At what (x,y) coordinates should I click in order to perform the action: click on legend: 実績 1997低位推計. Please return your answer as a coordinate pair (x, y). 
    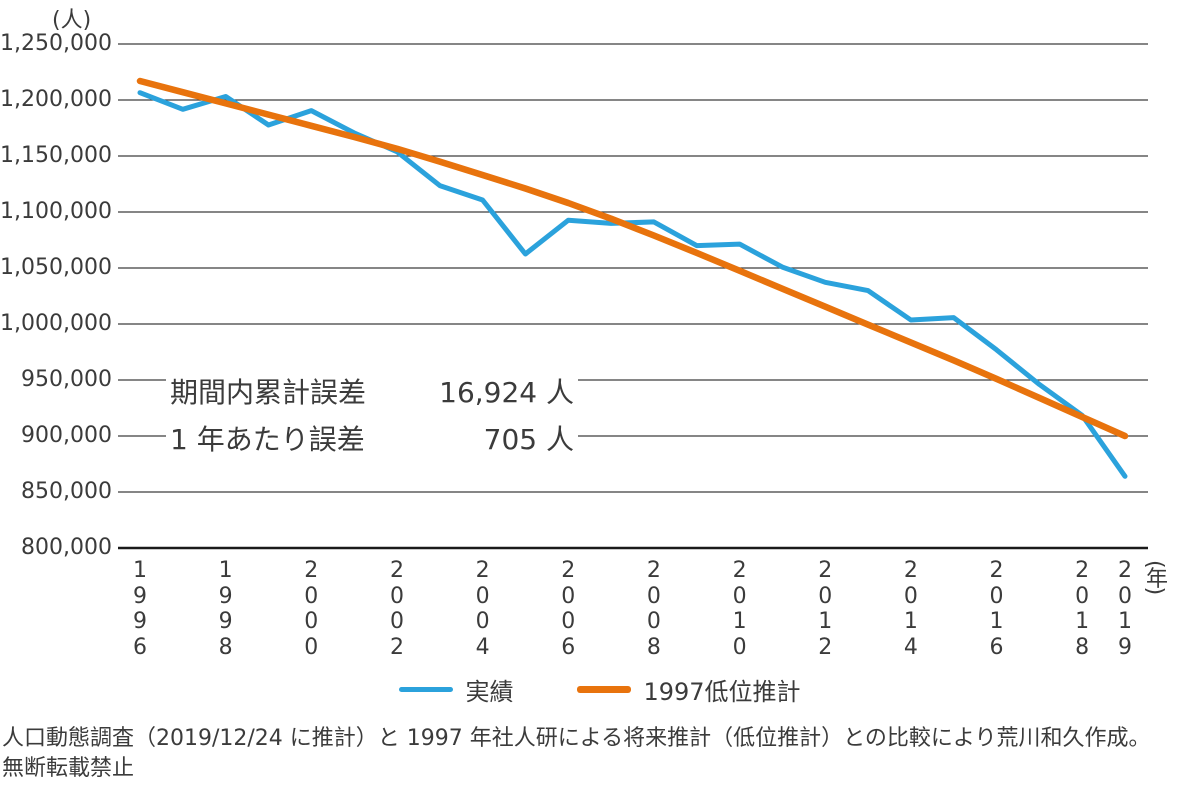
    Looking at the image, I should click on (600, 689).